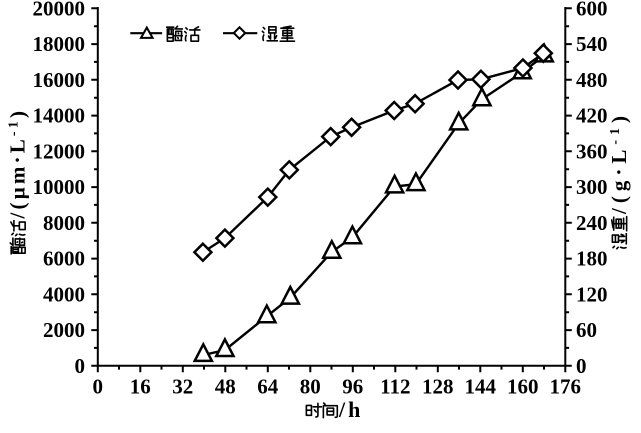 The width and height of the screenshot is (641, 433). I want to click on svg-text: 420, so click(592, 116).